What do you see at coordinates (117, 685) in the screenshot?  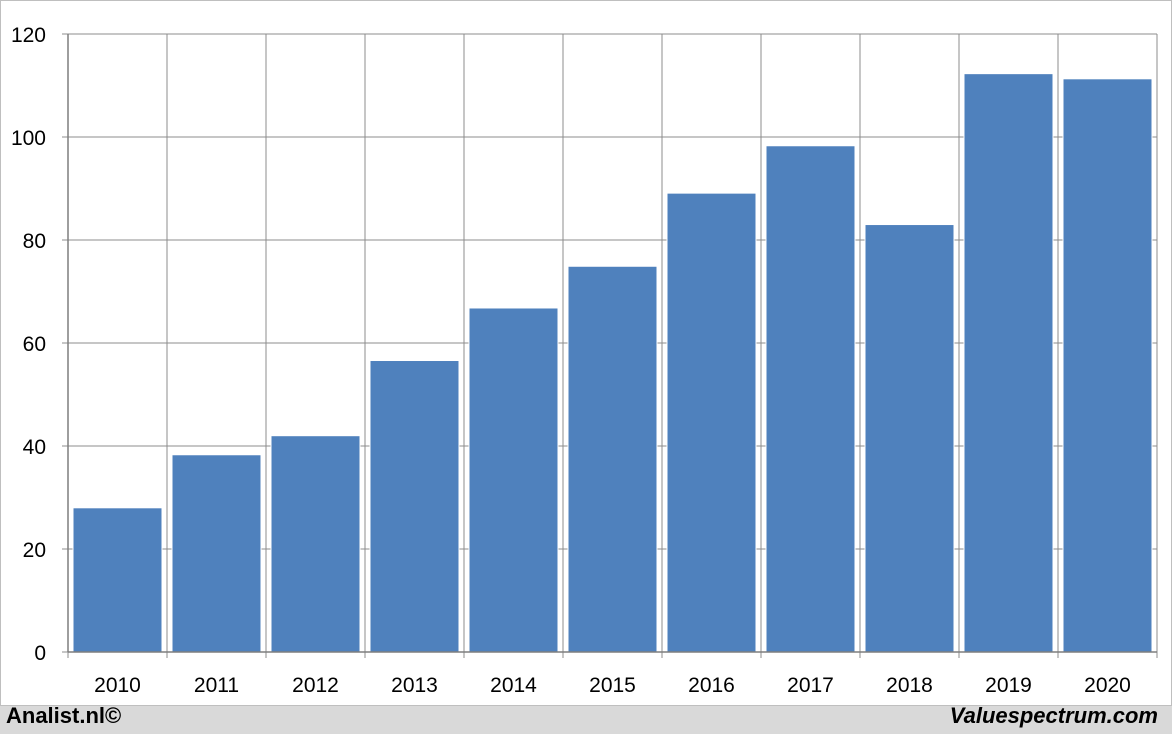 I see `x-tick-label: 2010` at bounding box center [117, 685].